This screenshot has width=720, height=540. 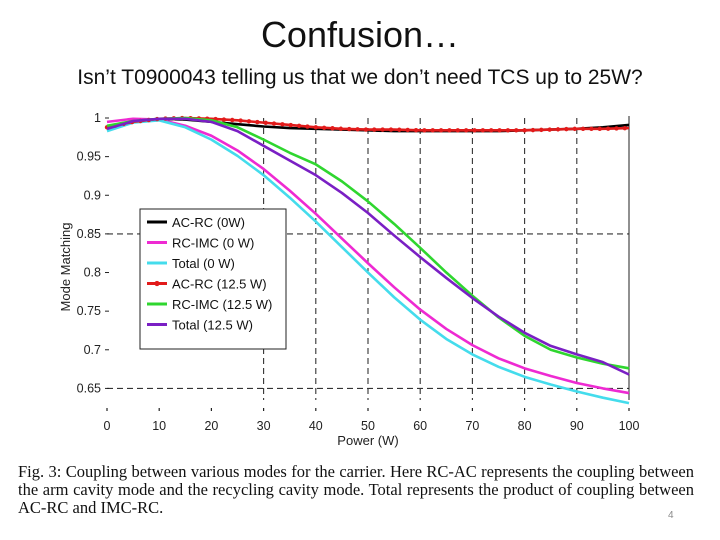 I want to click on legend-entry: RC-IMC (12.5 W), so click(x=222, y=304).